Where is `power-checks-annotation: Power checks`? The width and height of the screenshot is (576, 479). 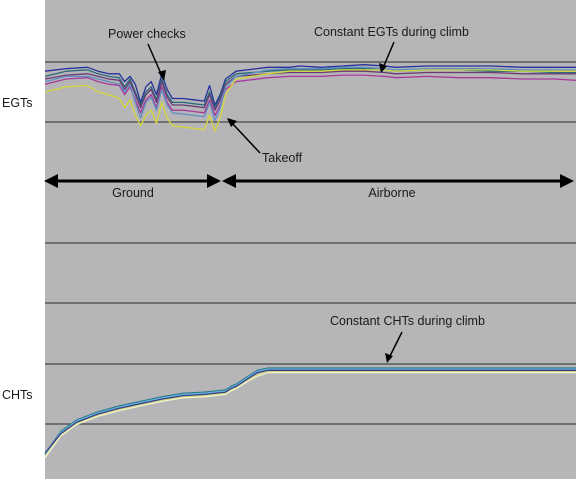 power-checks-annotation: Power checks is located at coordinates (147, 34).